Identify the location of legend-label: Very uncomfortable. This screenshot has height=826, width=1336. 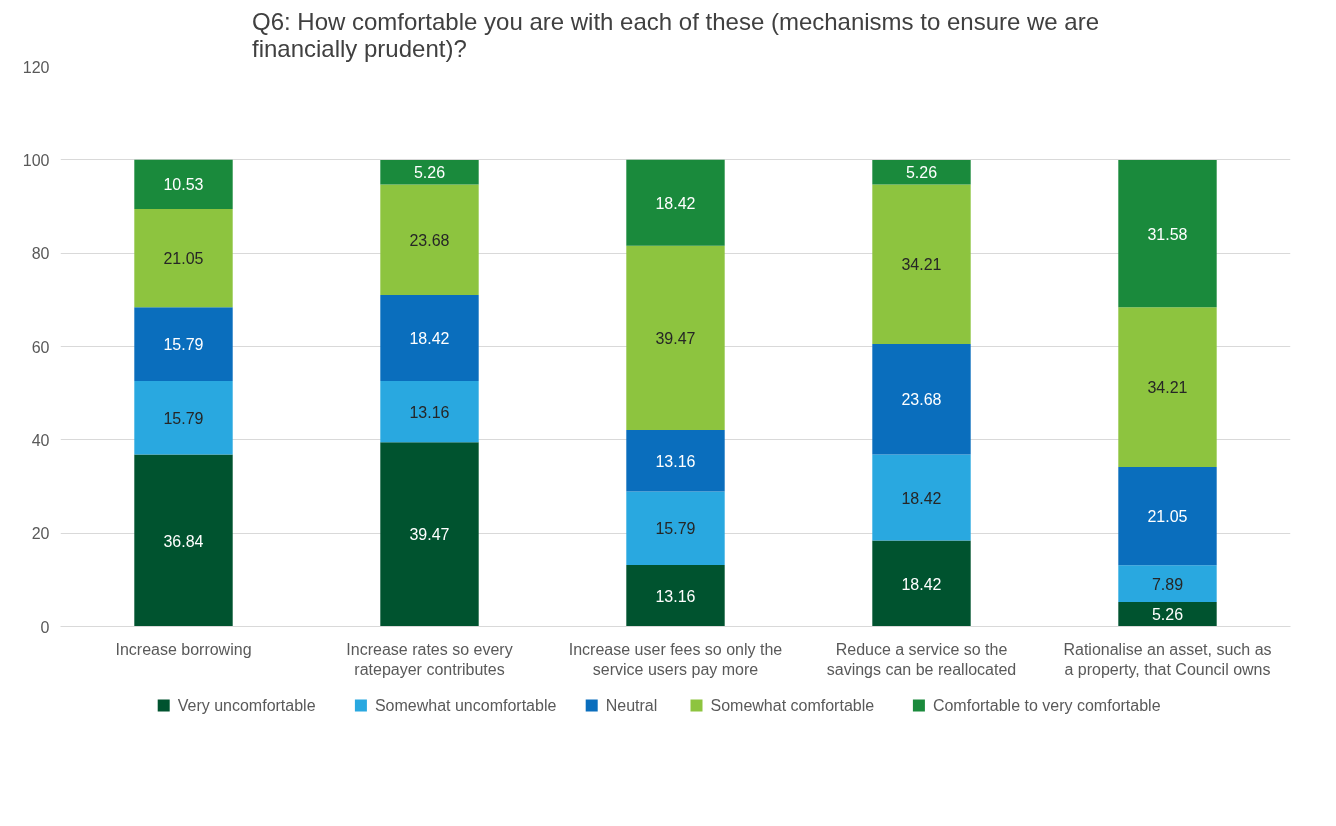
(246, 705).